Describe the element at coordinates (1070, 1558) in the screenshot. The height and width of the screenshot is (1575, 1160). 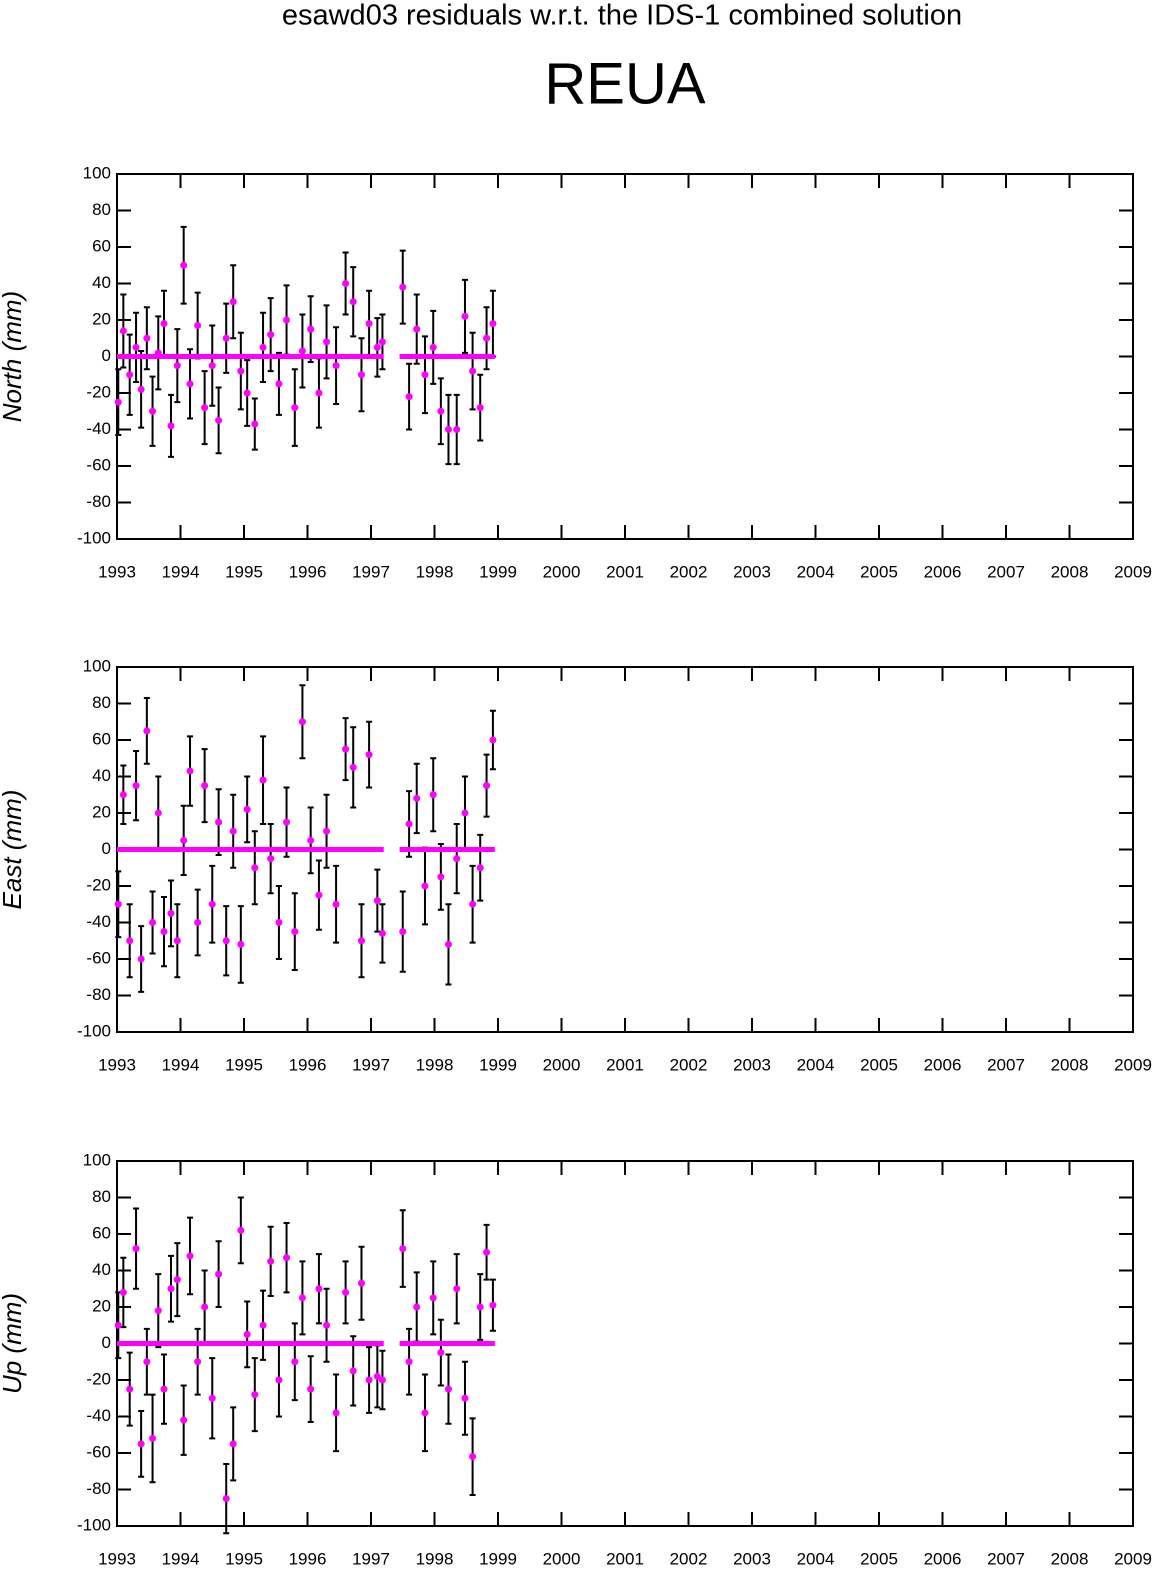
I see `x-tick-label: 2008` at that location.